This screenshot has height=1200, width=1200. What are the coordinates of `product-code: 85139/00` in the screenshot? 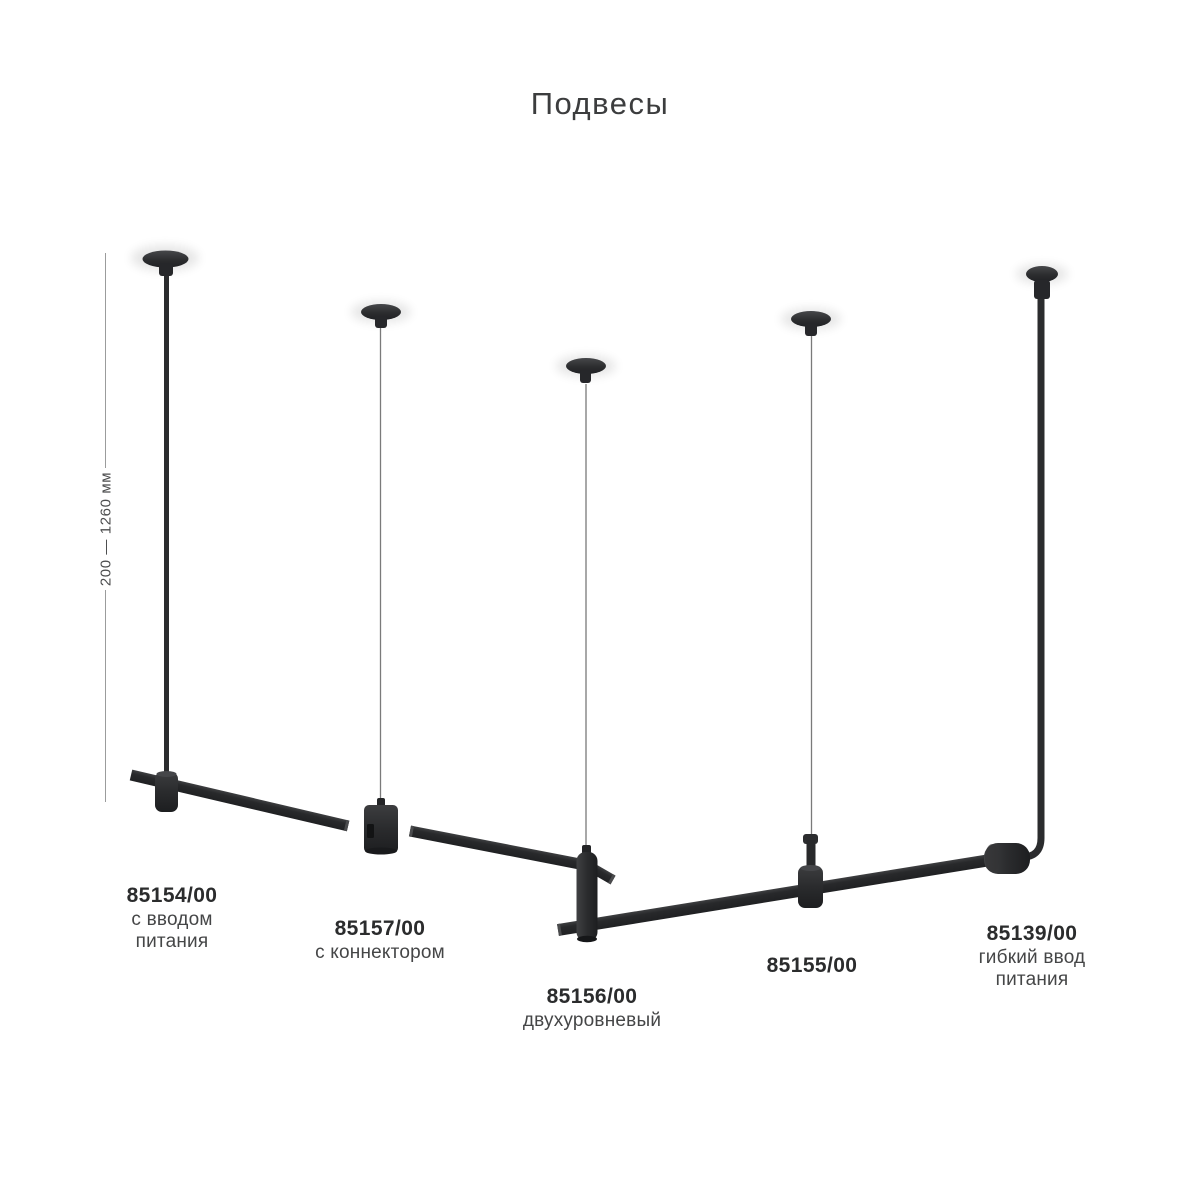 It's located at (1032, 933).